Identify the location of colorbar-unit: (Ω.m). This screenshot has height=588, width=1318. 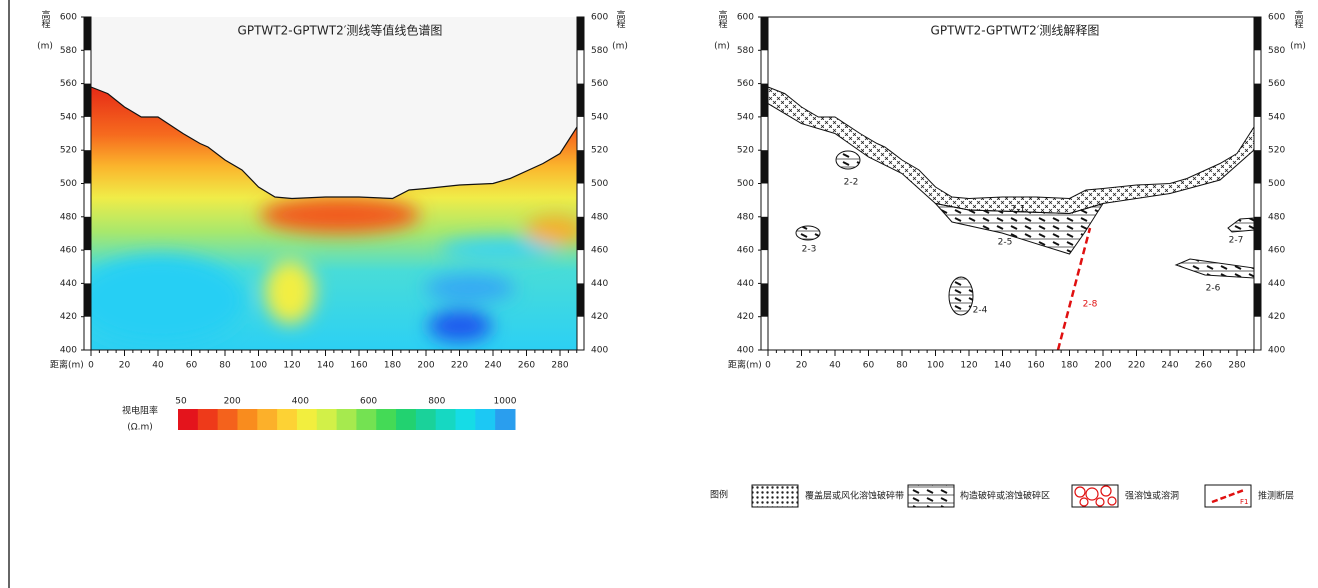
(140, 428).